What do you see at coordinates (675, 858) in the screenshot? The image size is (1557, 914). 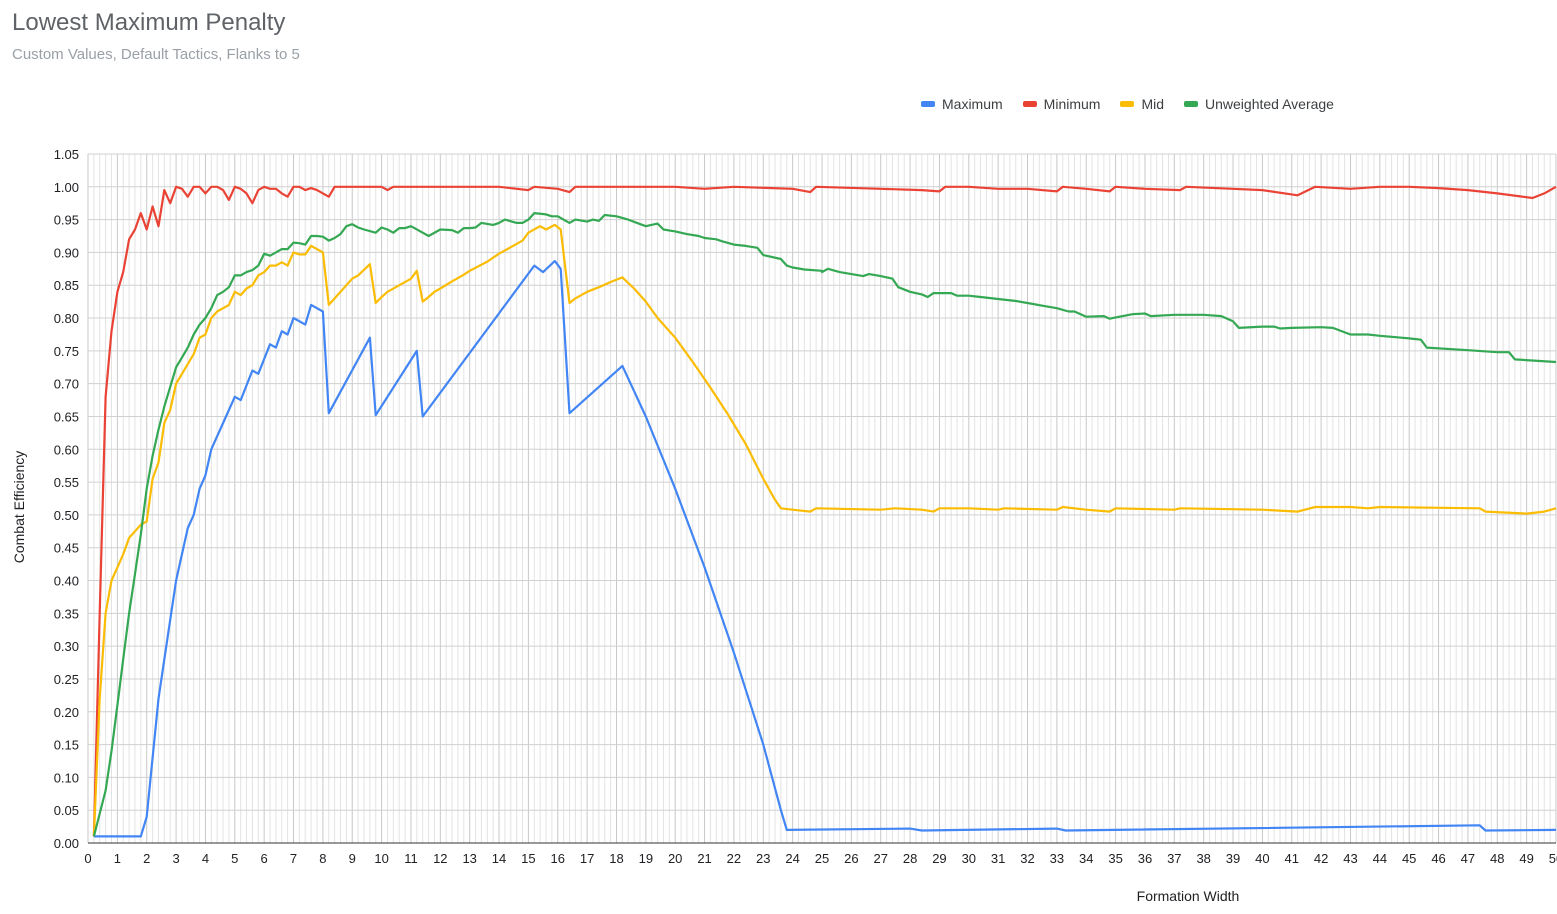 I see `x-tick-label: 20` at bounding box center [675, 858].